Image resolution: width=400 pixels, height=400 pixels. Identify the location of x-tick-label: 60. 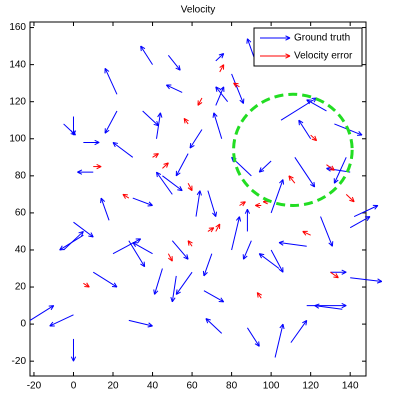
(193, 386).